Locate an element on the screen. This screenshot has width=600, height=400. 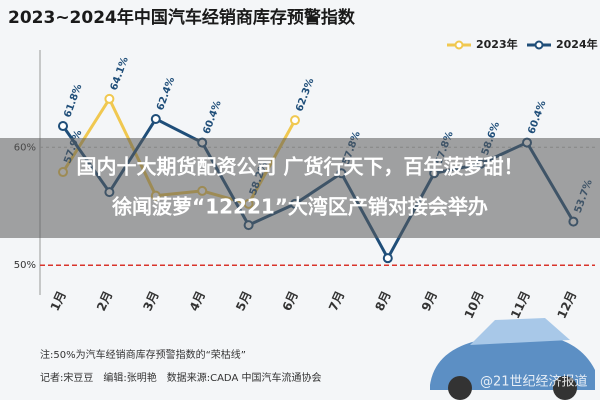
note: 注:50%为汽车经销商库存预警指数的“荣枯线” is located at coordinates (143, 354).